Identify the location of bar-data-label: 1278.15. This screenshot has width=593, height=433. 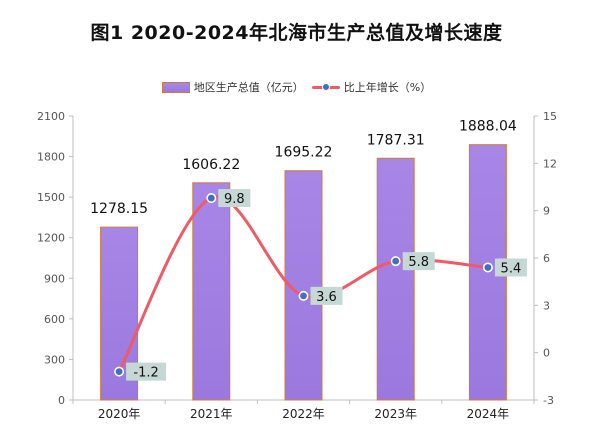
(119, 209).